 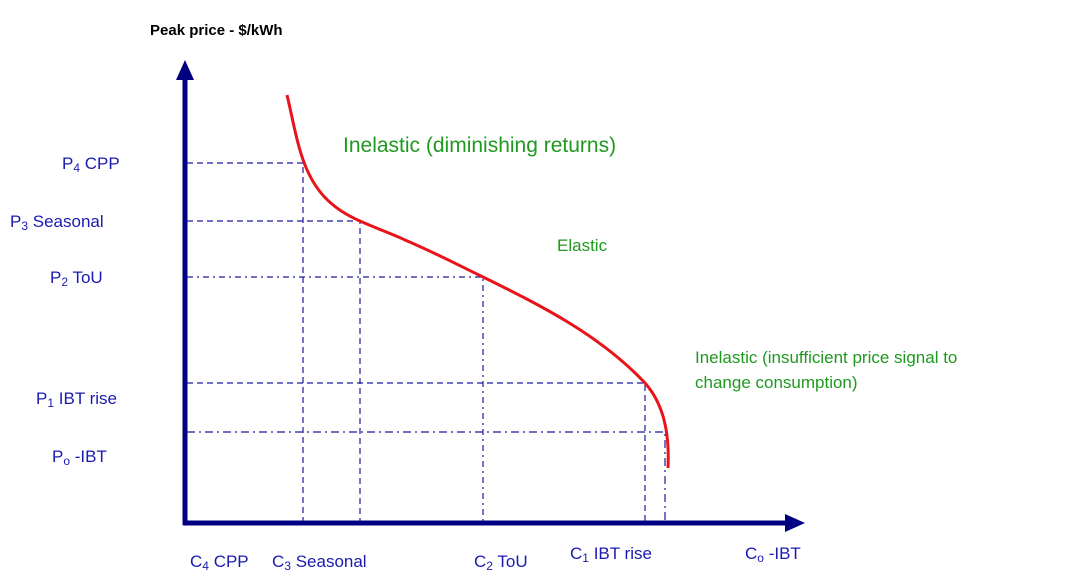 I want to click on guide-p4, so click(x=245, y=341).